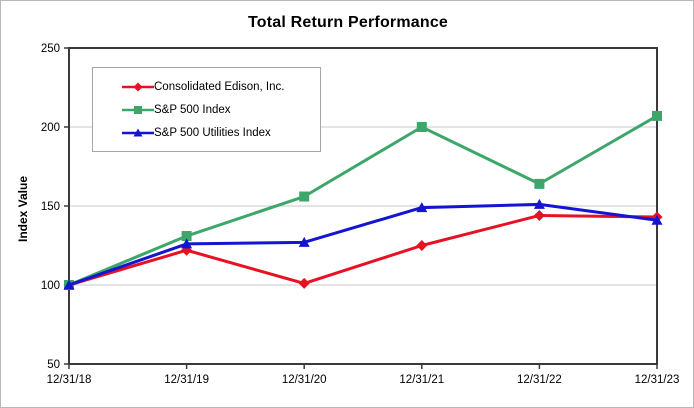 The height and width of the screenshot is (408, 694). I want to click on legend-label: S&P 500 Index, so click(192, 109).